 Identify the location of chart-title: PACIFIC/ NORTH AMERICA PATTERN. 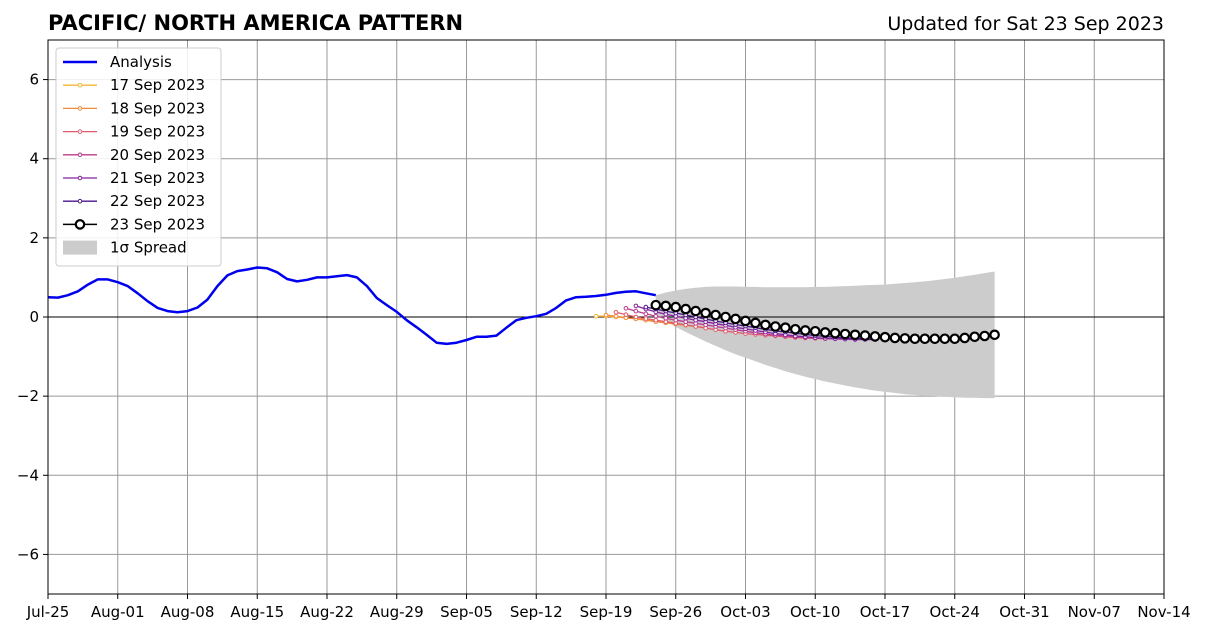
(255, 23).